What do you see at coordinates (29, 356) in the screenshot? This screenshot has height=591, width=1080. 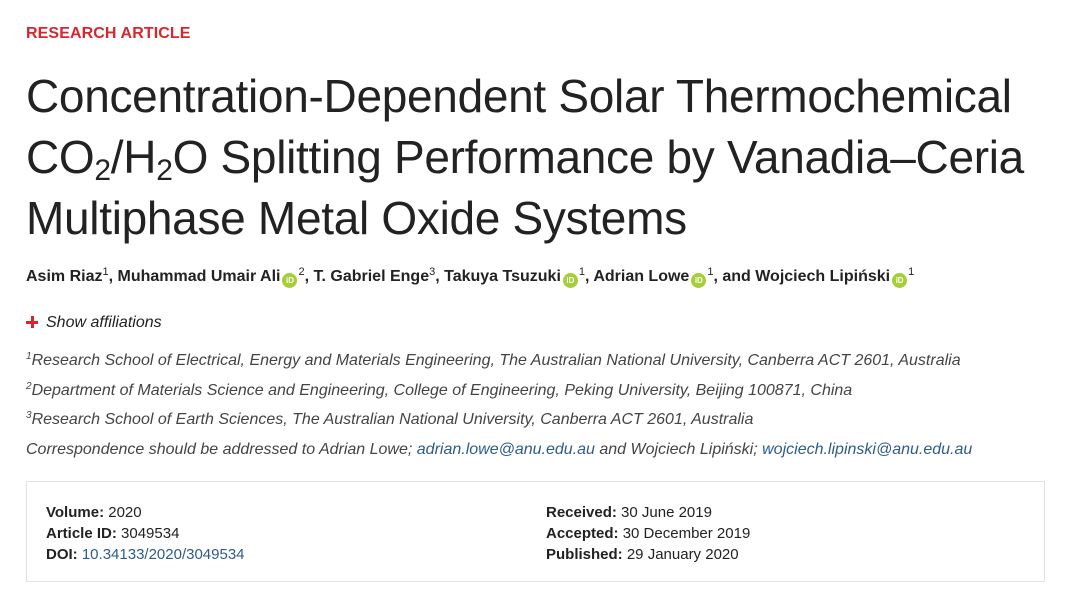 I see `affiliation-number: 1` at bounding box center [29, 356].